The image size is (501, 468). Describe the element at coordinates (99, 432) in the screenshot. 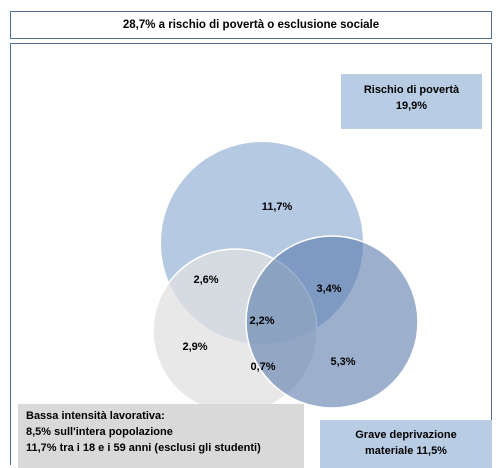

I see `low-work-intensity-total: 8,5% sull'intera popolazione` at that location.